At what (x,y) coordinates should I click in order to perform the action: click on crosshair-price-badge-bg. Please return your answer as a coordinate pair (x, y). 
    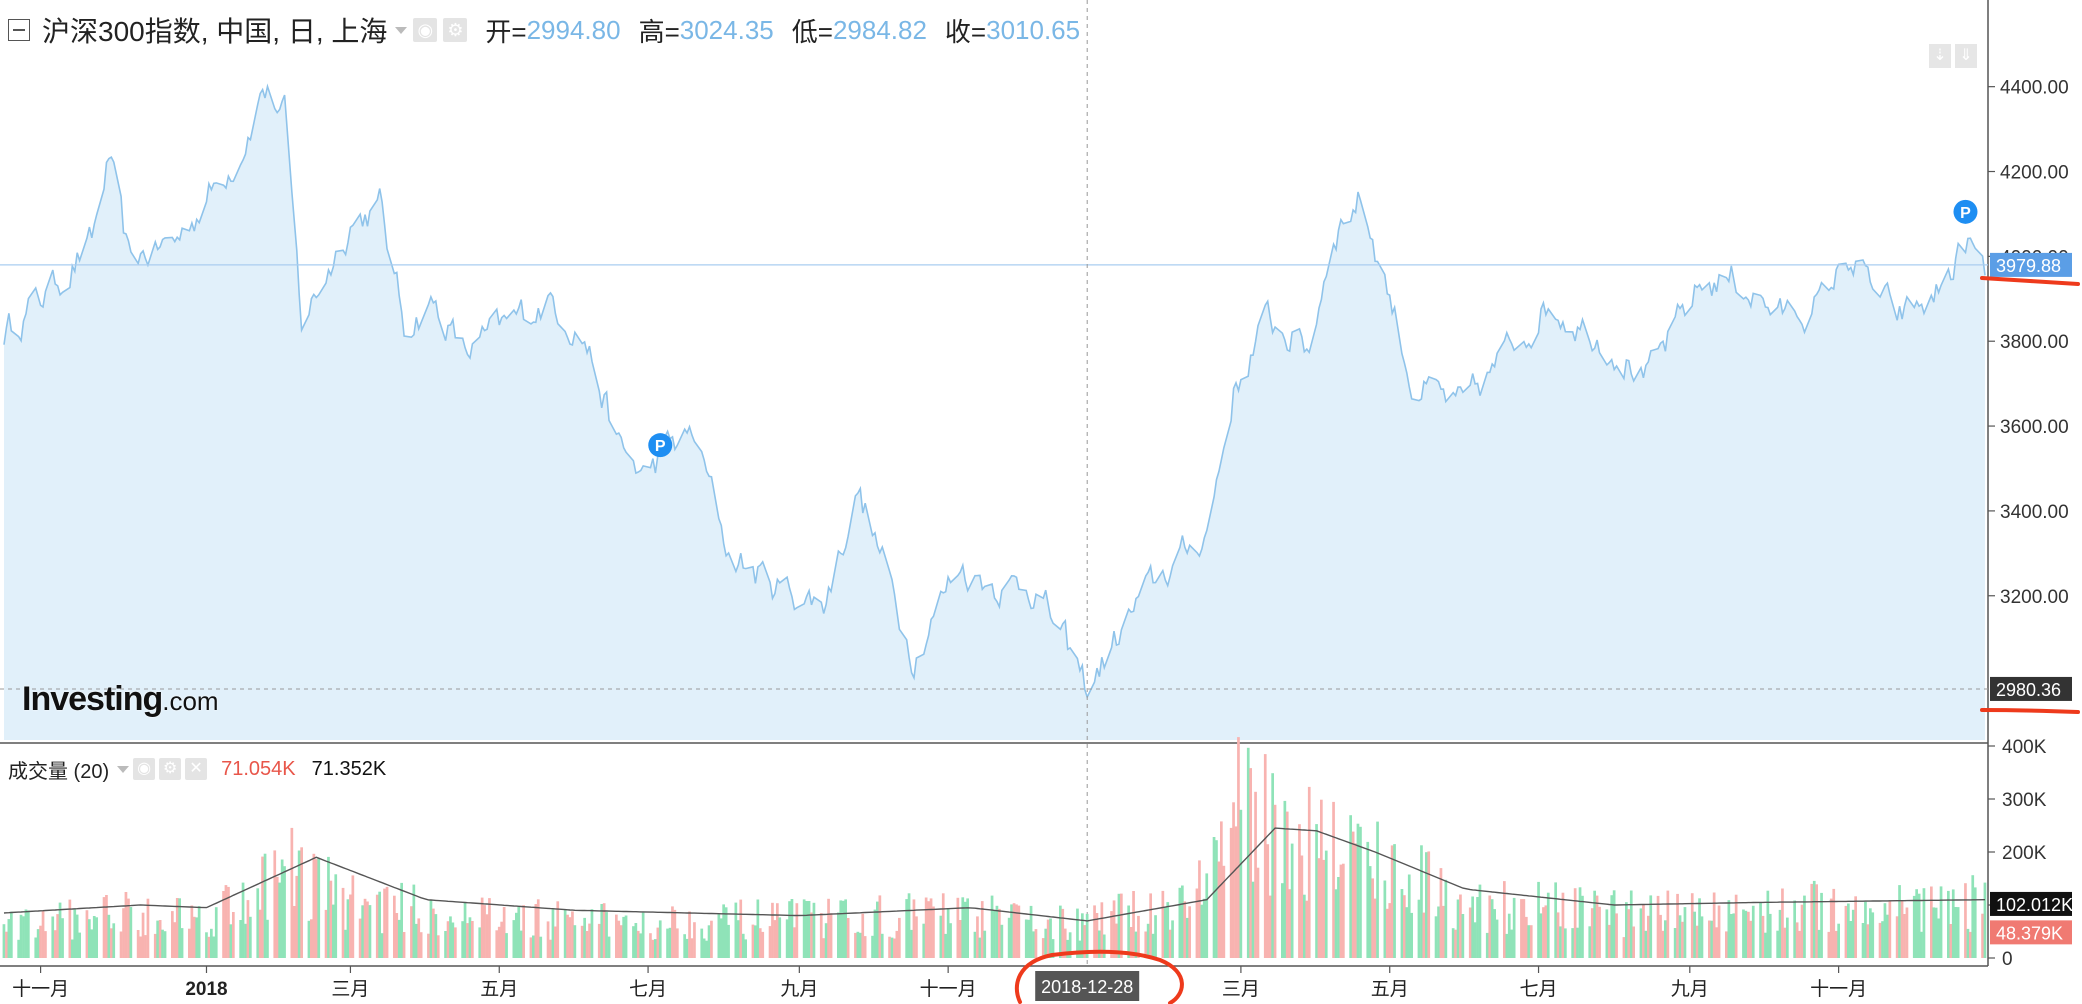
    Looking at the image, I should click on (2031, 688).